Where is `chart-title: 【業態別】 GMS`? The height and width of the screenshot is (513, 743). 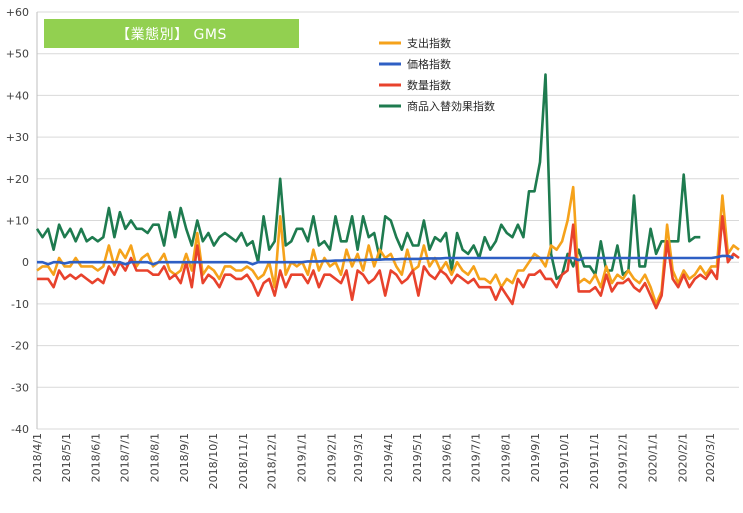
chart-title: 【業態別】 GMS is located at coordinates (171, 34).